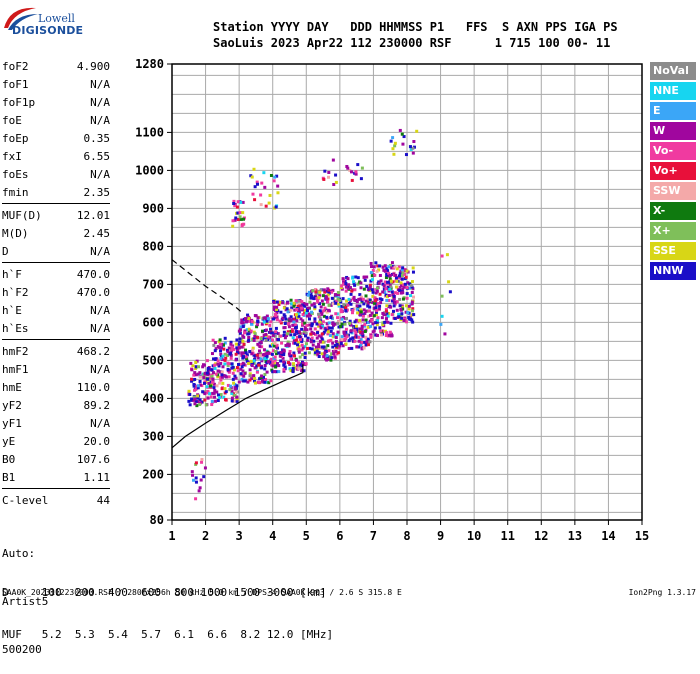  What do you see at coordinates (149, 64) in the screenshot?
I see `y-tick-label: 1280` at bounding box center [149, 64].